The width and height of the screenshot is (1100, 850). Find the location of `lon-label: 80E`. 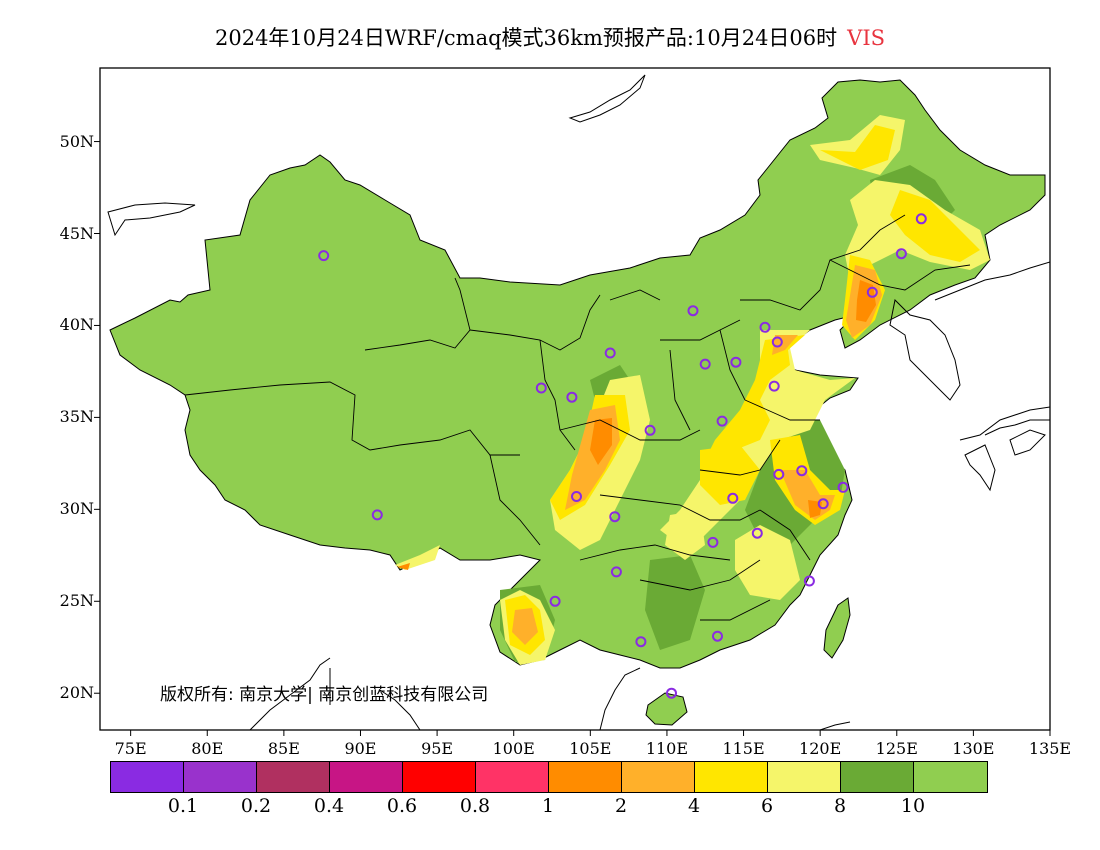

lon-label: 80E is located at coordinates (207, 748).